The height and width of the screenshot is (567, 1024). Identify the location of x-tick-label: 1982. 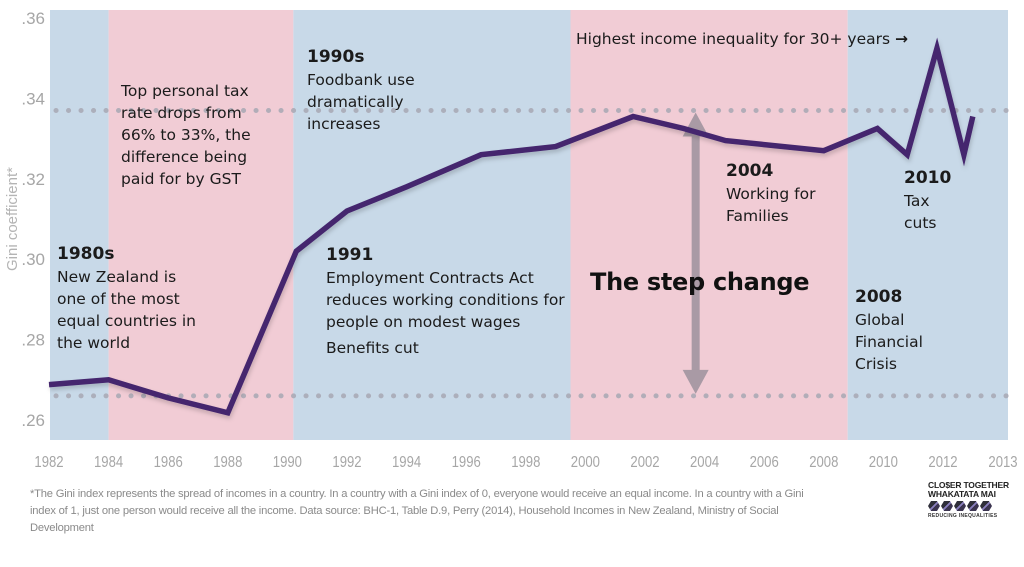
(48, 462).